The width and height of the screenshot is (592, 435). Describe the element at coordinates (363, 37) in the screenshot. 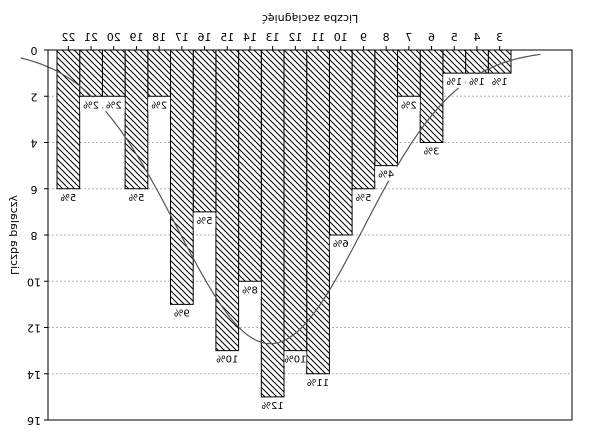

I see `x-tick-label: 9` at that location.